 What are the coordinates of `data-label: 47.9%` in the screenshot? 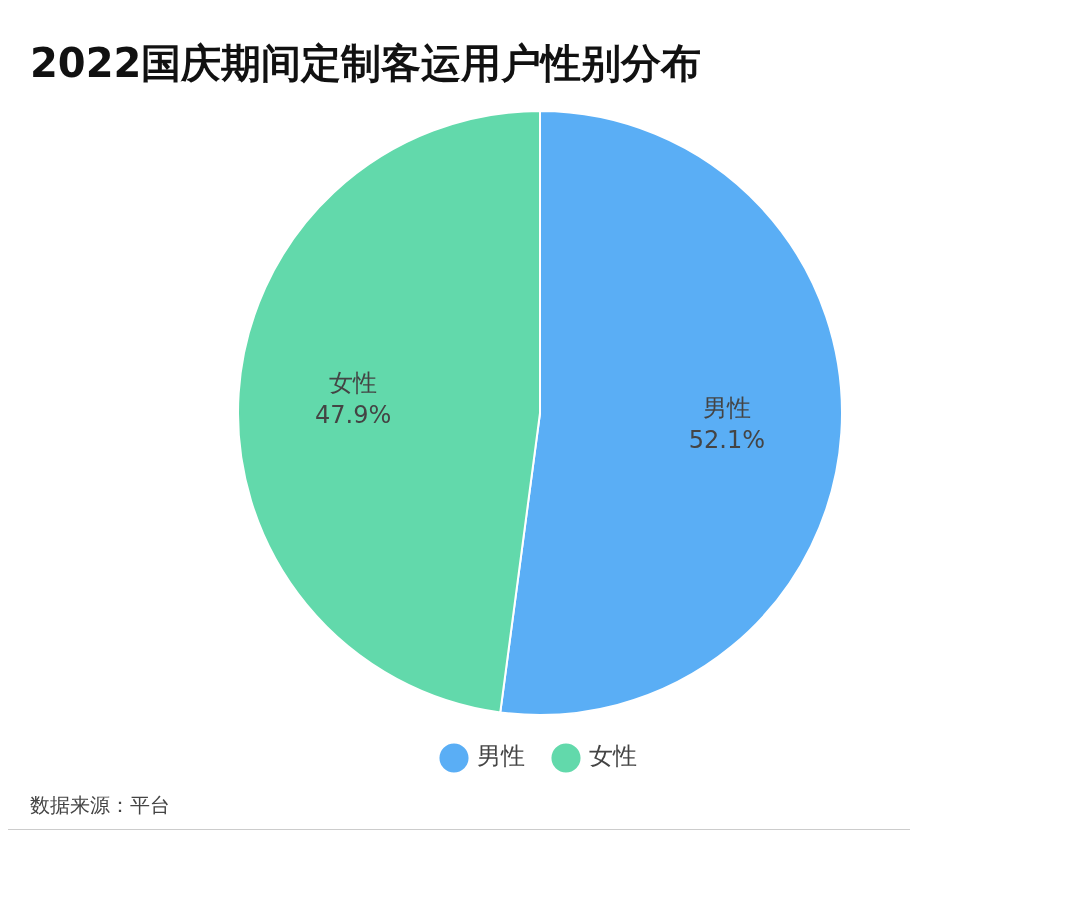 It's located at (353, 414).